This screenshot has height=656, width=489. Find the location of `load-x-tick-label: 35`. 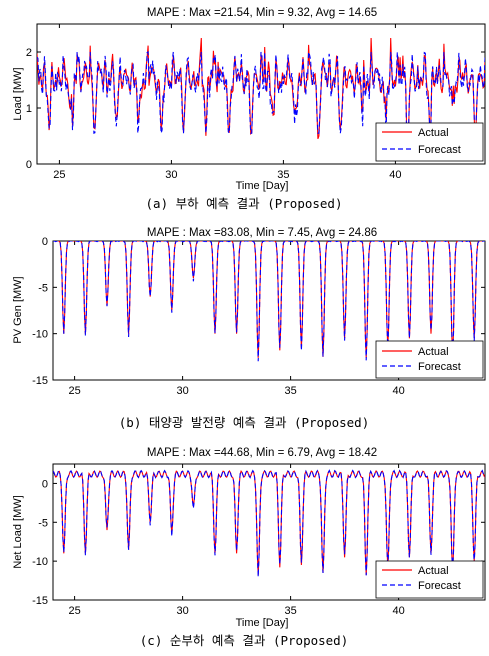

load-x-tick-label: 35 is located at coordinates (283, 175).